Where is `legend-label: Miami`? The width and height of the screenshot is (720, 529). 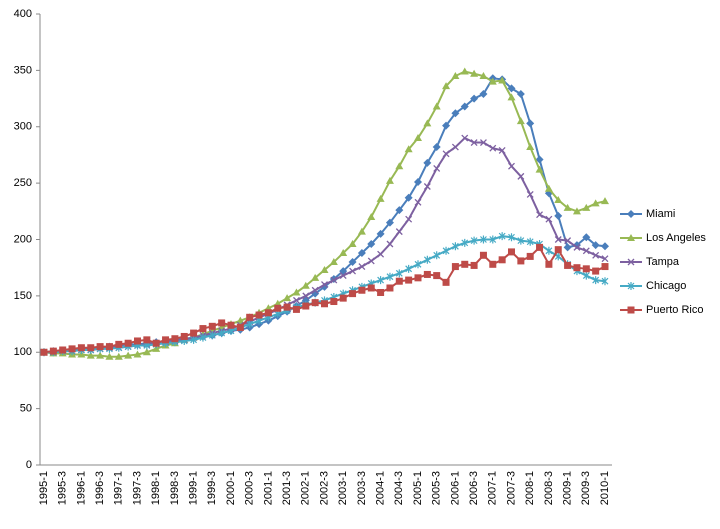
legend-label: Miami is located at coordinates (660, 214).